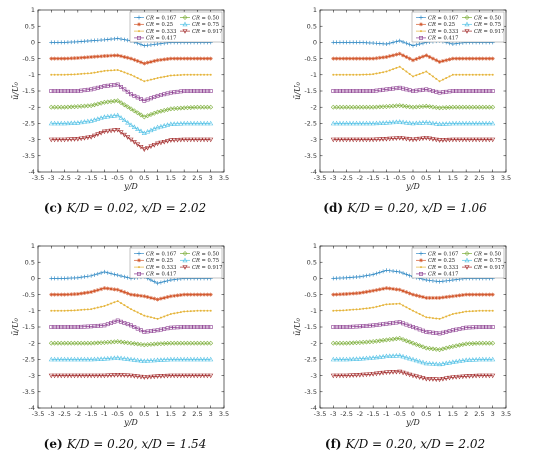 The height and width of the screenshot is (458, 550). Describe the element at coordinates (117, 414) in the screenshot. I see `x-tick-label: -0.5` at that location.